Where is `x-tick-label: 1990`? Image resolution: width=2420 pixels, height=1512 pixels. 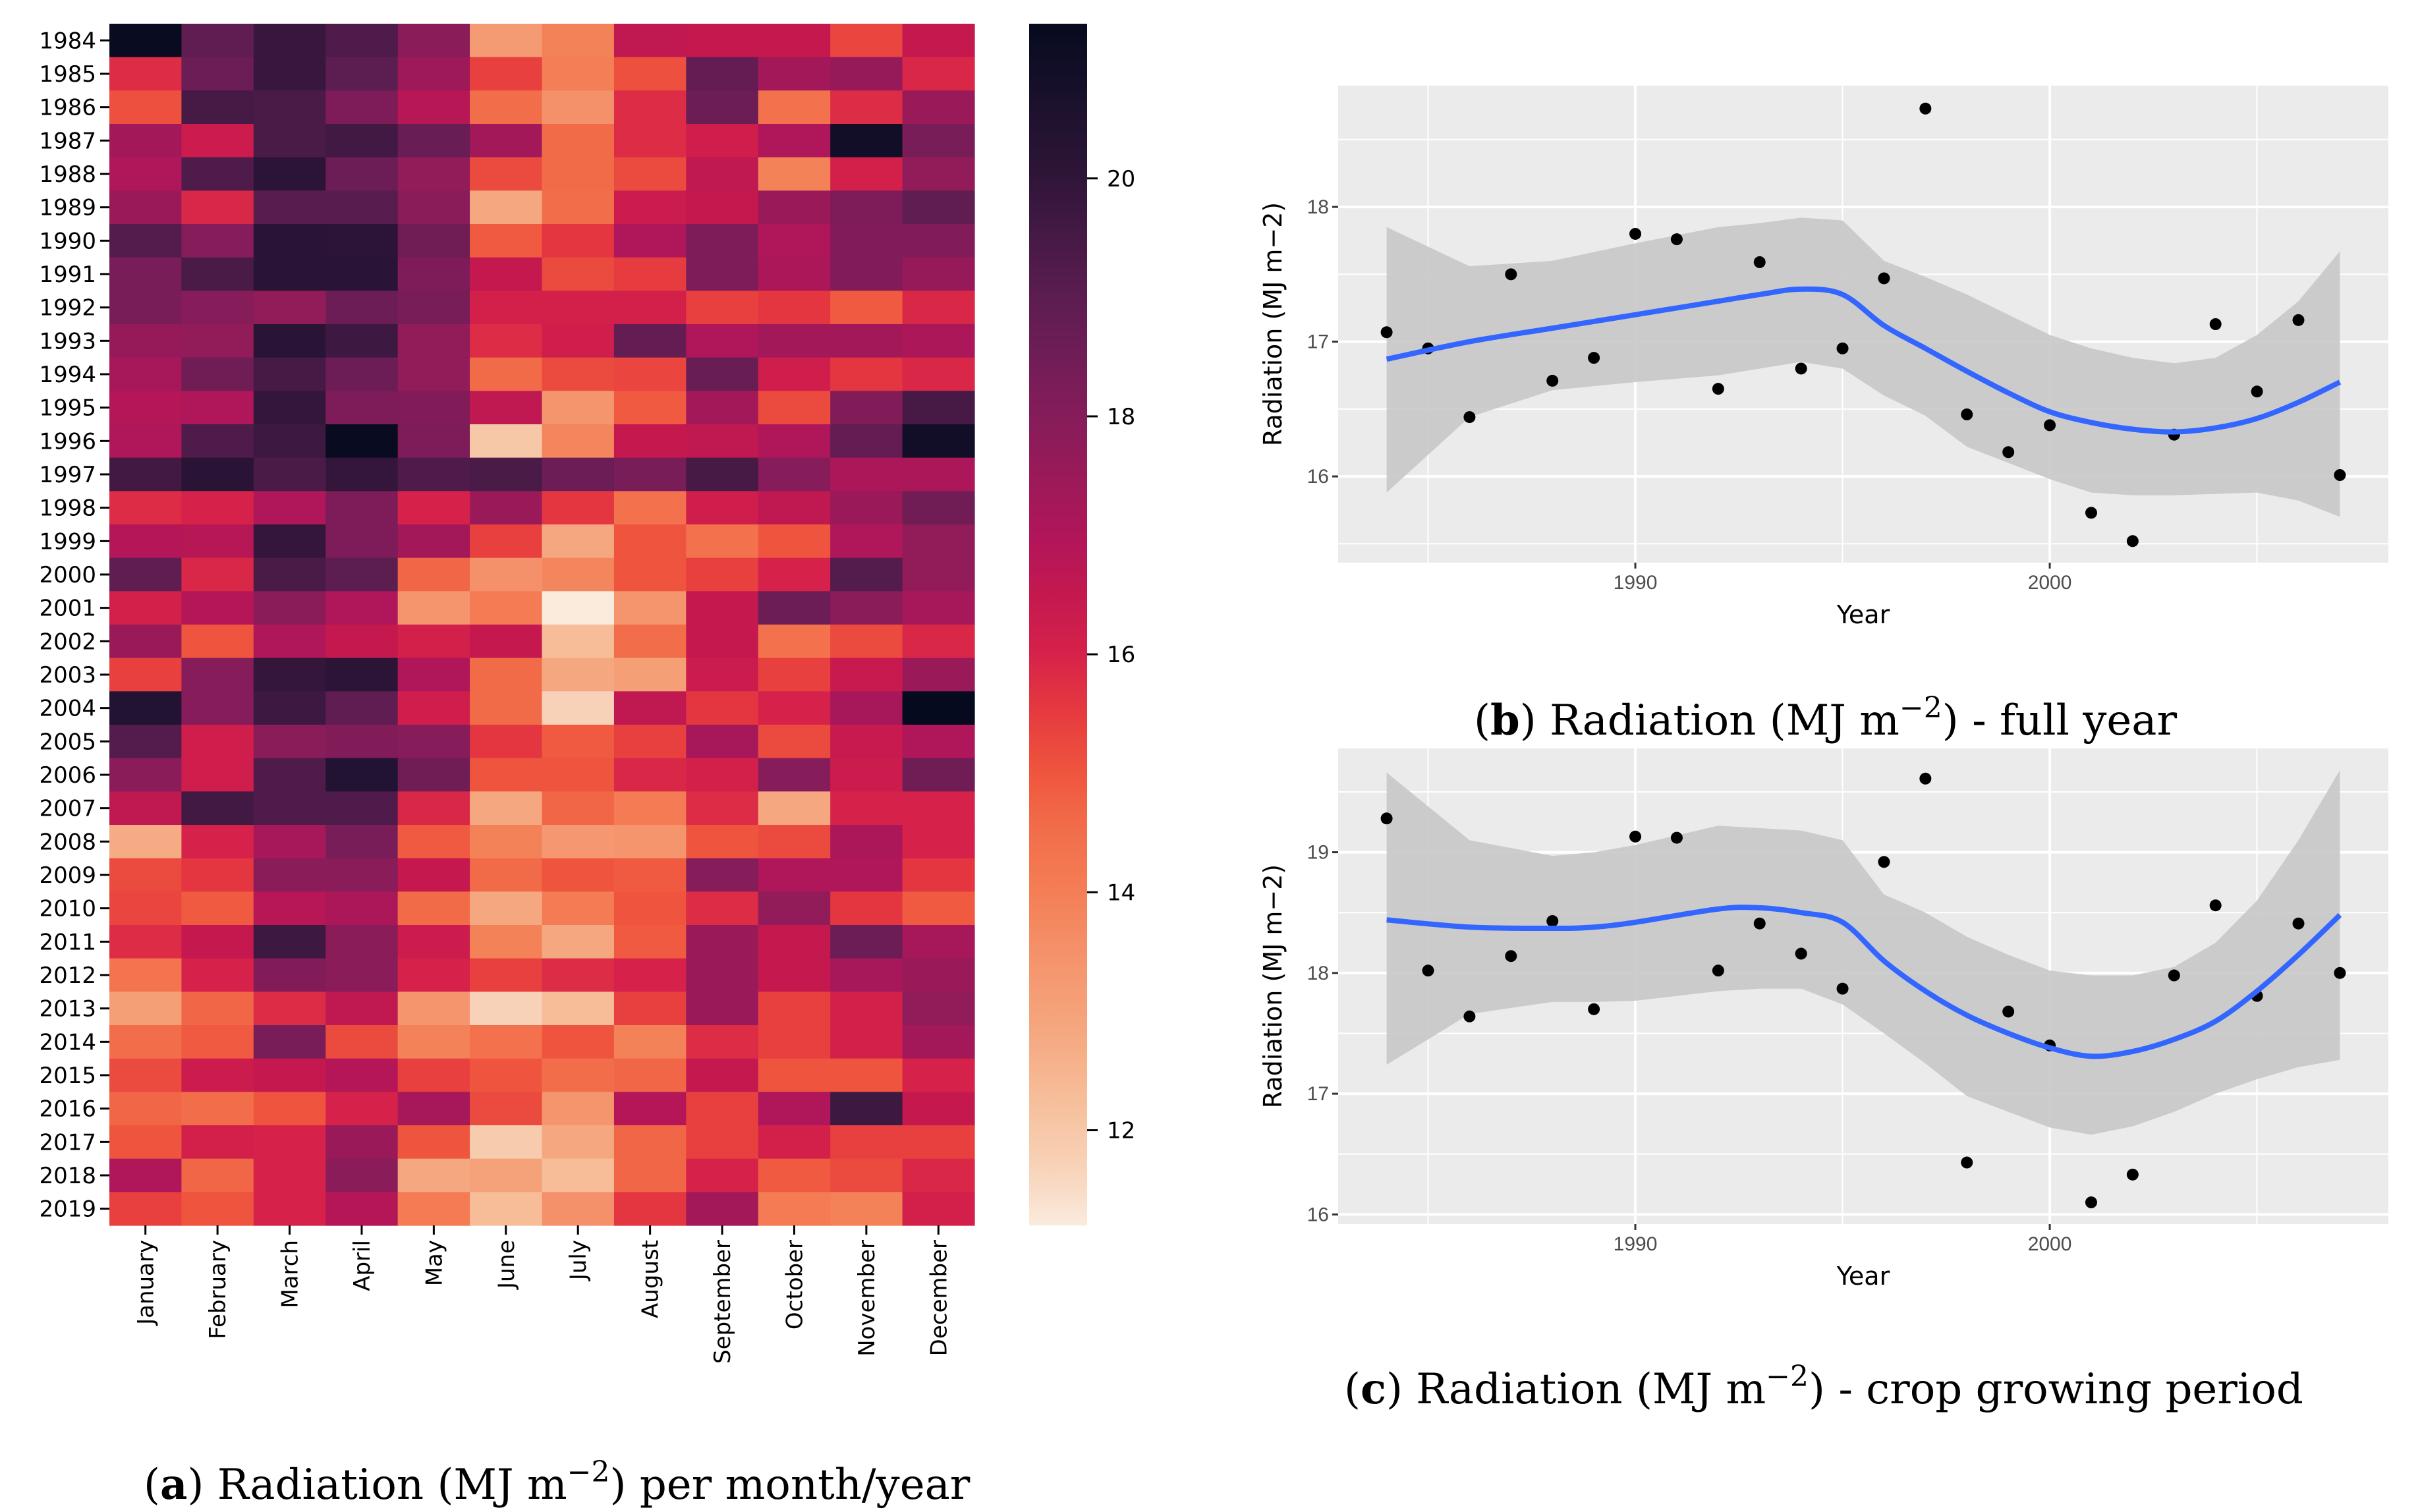 x-tick-label: 1990 is located at coordinates (1636, 583).